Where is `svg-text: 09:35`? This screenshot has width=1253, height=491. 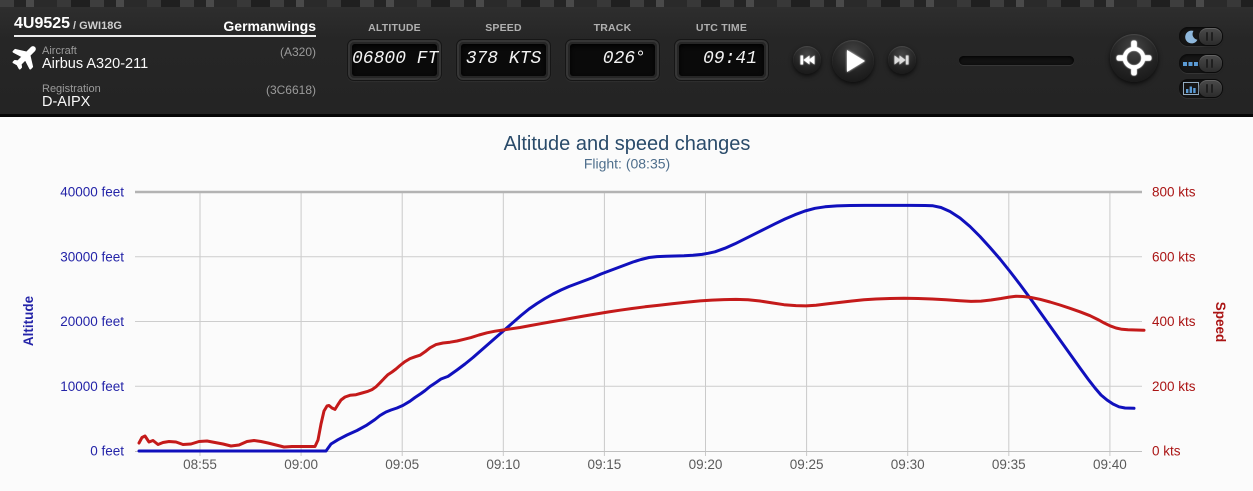 svg-text: 09:35 is located at coordinates (1009, 464).